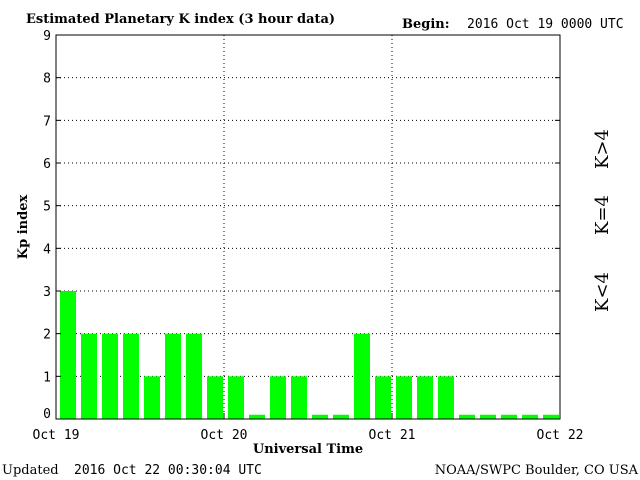 The width and height of the screenshot is (640, 480). Describe the element at coordinates (47, 121) in the screenshot. I see `y-tick-label: 7` at that location.